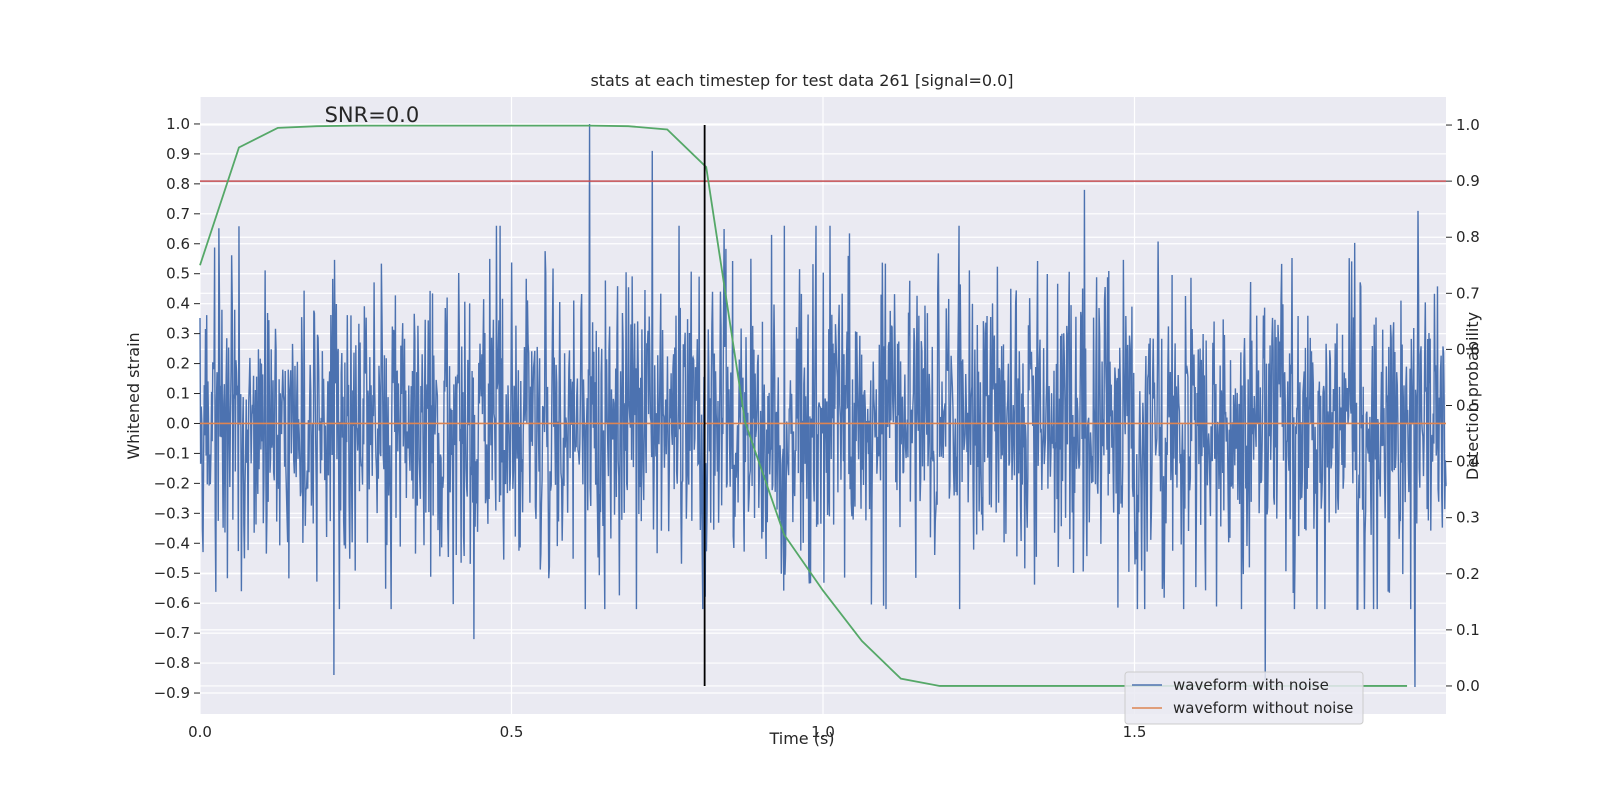 This screenshot has width=1600, height=800. Describe the element at coordinates (1472, 396) in the screenshot. I see `y-right-axis-label: Detection probability` at that location.